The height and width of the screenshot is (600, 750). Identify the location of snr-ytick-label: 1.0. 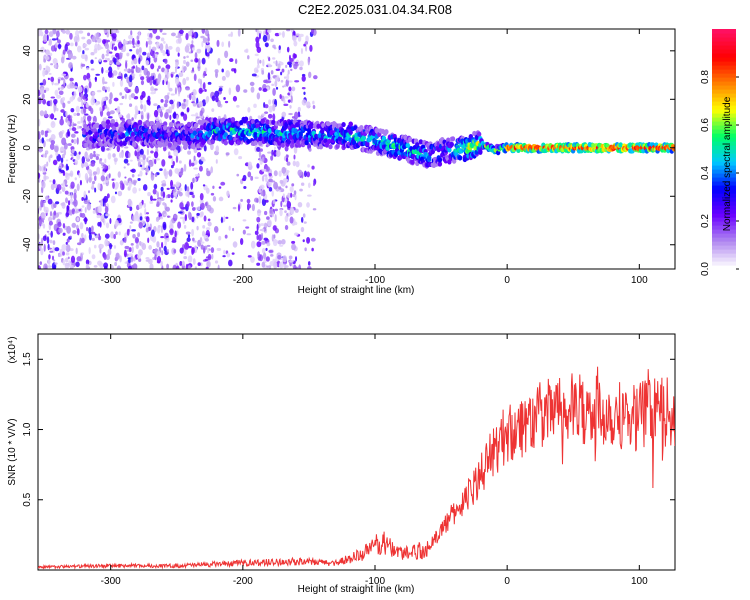
(27, 429).